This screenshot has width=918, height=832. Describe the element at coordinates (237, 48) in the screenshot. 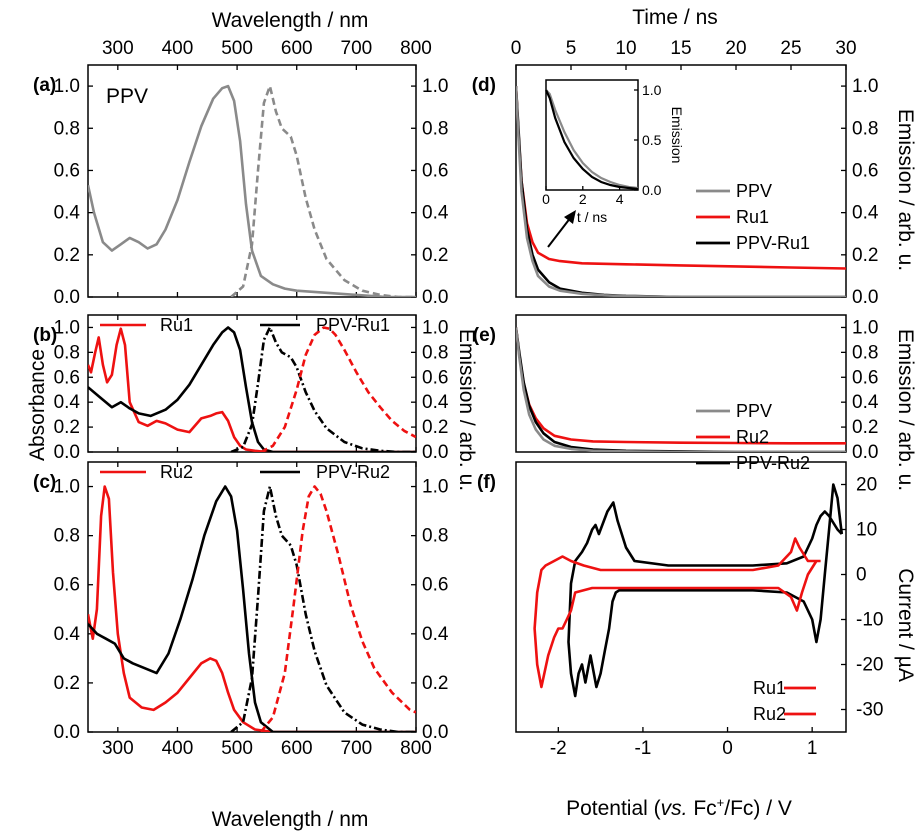

I see `x-tick-label-top: 500` at that location.